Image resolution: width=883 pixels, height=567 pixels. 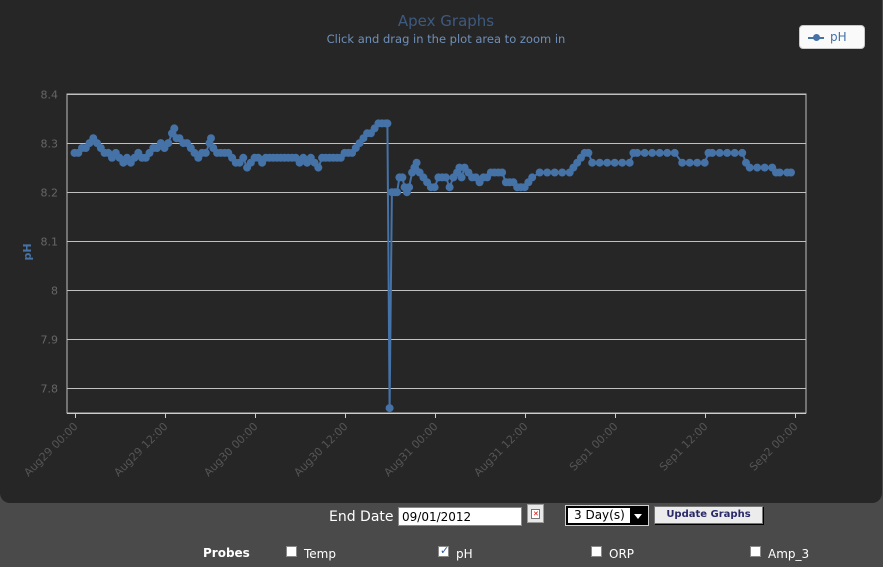 I want to click on x-tick-label: Sep2 00:00, so click(x=774, y=447).